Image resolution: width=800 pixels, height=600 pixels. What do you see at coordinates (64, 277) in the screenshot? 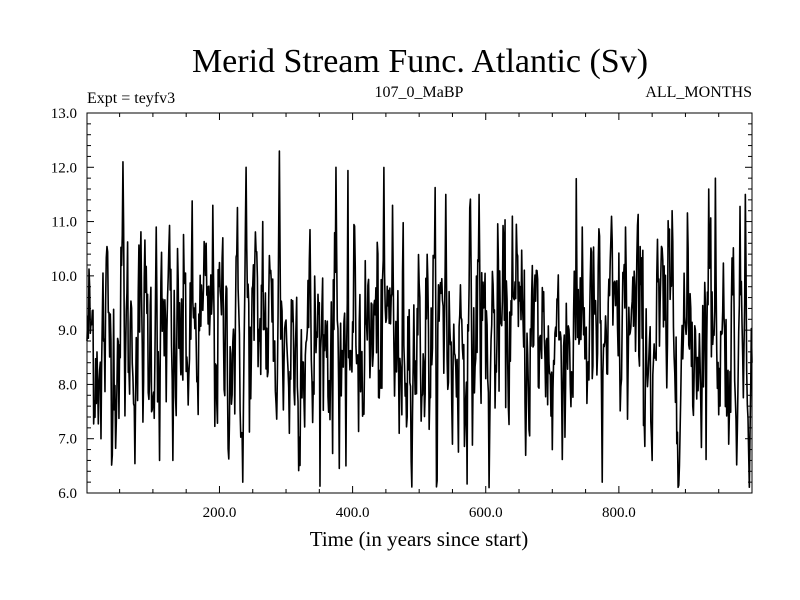
I see `y-tick-label: 10.0` at bounding box center [64, 277].